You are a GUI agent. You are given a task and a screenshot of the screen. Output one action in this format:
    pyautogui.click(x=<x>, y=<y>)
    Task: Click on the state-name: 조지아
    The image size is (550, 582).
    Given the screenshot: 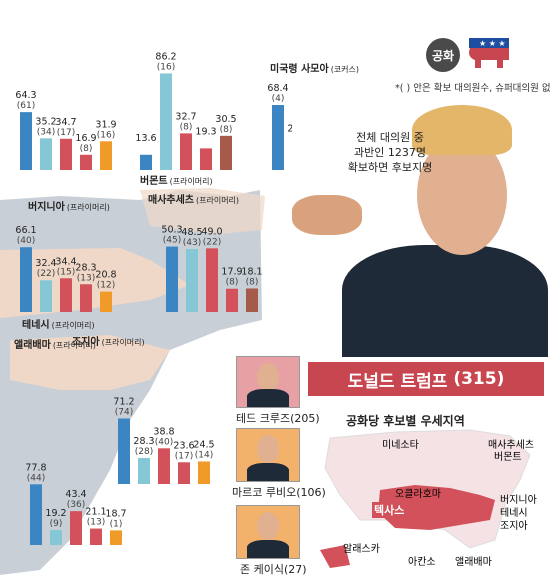 What is the action you would take?
    pyautogui.click(x=86, y=341)
    